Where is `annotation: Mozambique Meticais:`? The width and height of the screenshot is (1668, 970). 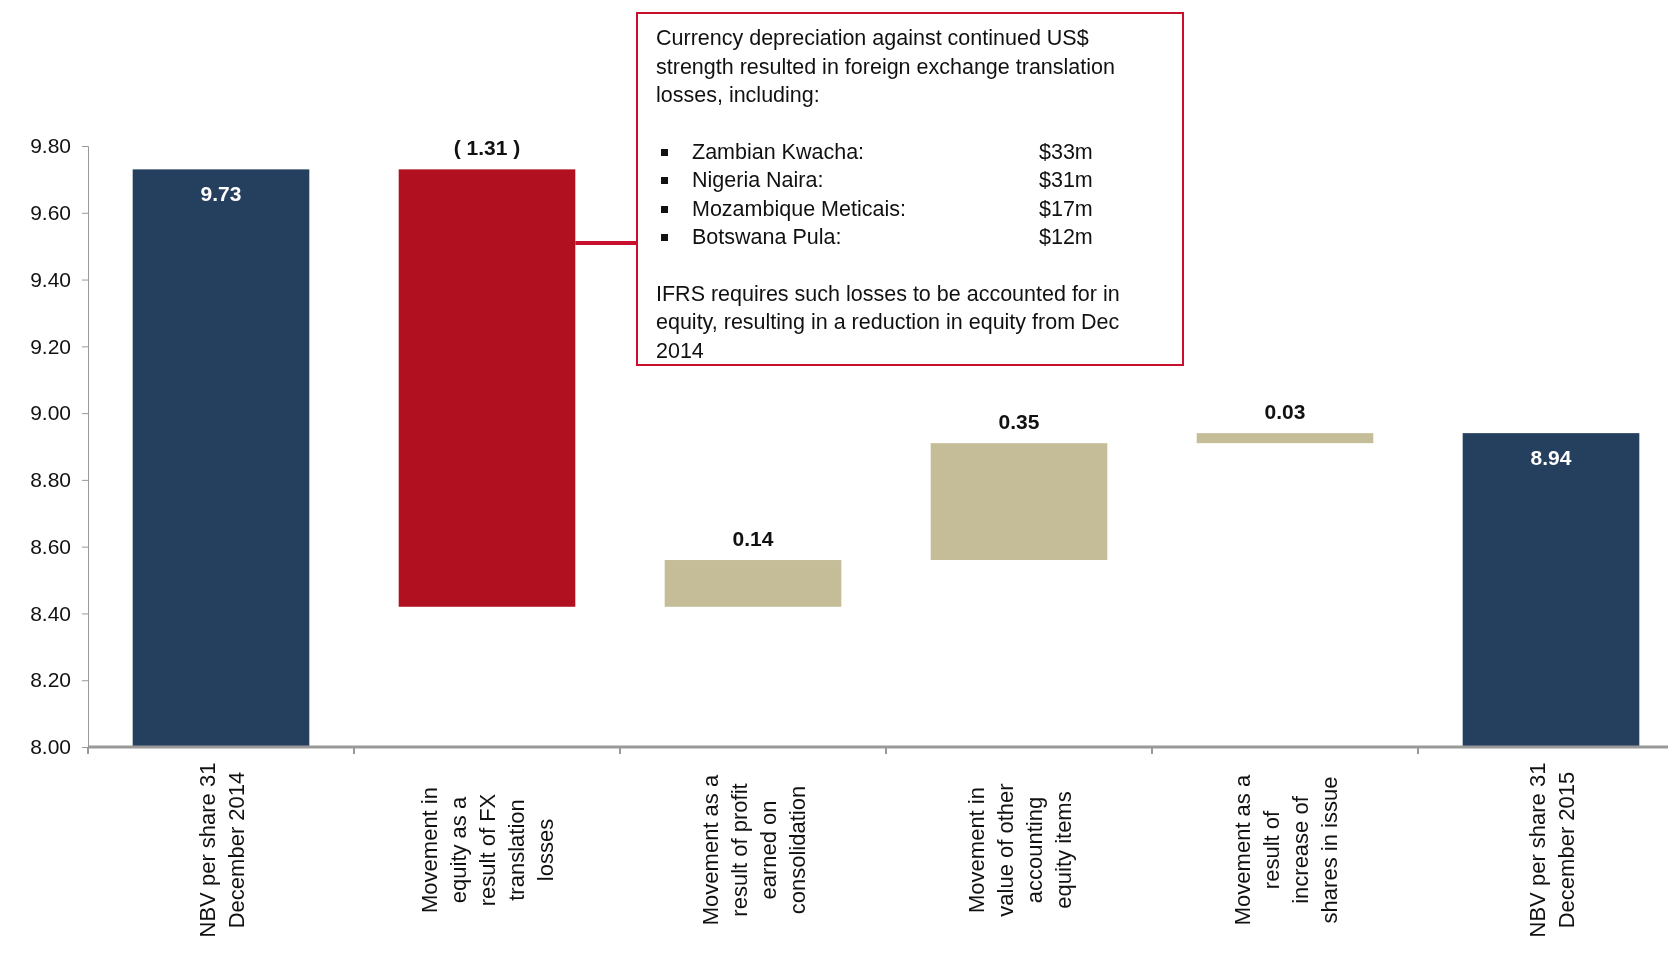
annotation: Mozambique Meticais: is located at coordinates (799, 208).